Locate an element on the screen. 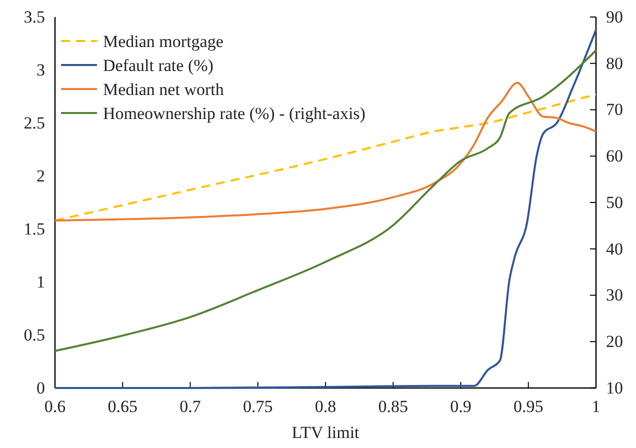  y2-tick-label: 80 is located at coordinates (614, 63).